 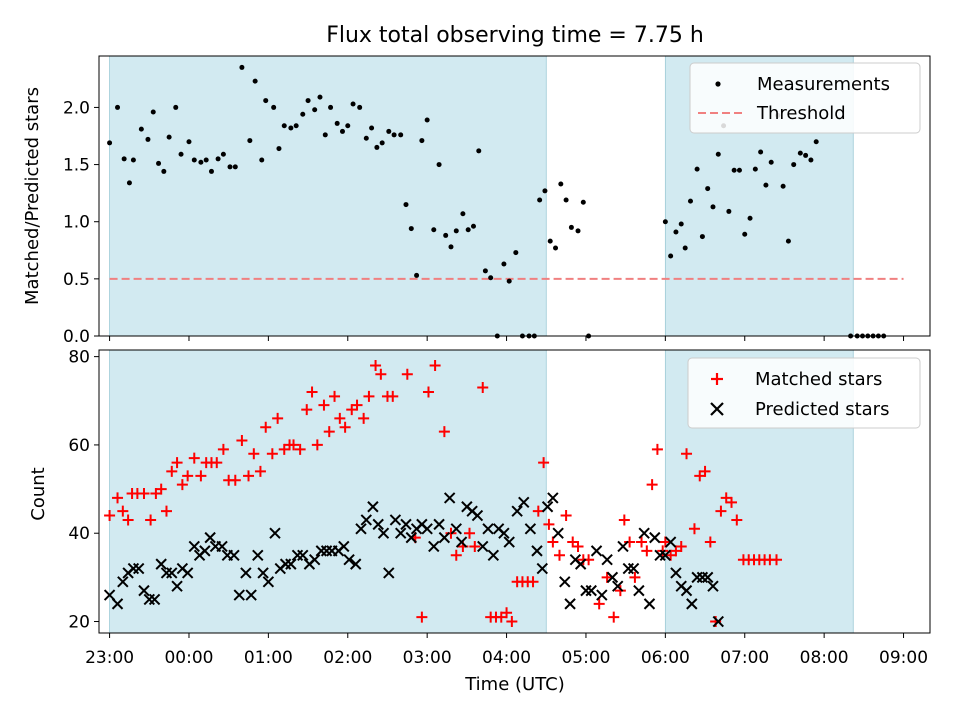 What do you see at coordinates (823, 84) in the screenshot?
I see `legend-measurements-label: Measurements` at bounding box center [823, 84].